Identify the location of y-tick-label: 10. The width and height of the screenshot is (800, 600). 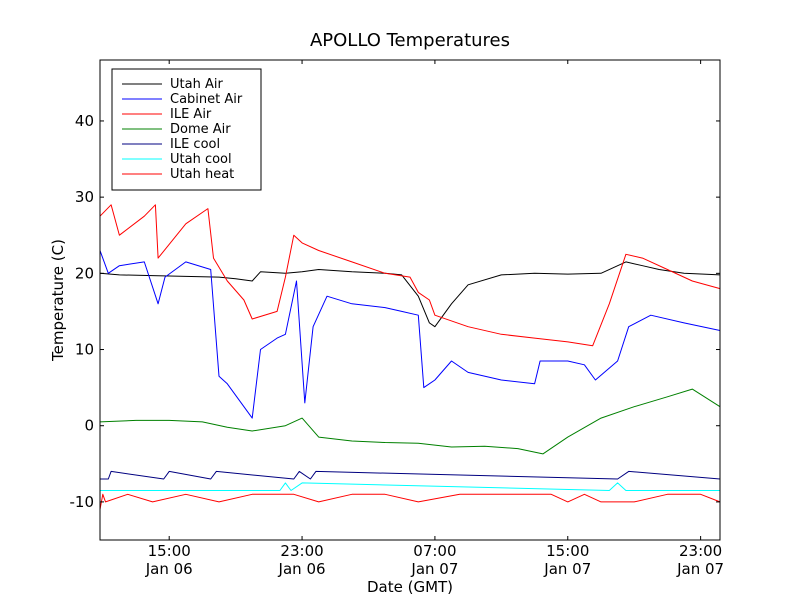
(84, 350).